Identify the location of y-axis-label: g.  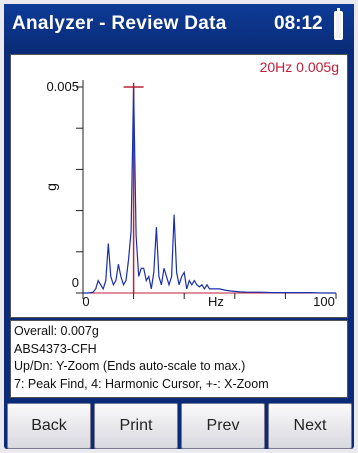
(51, 187).